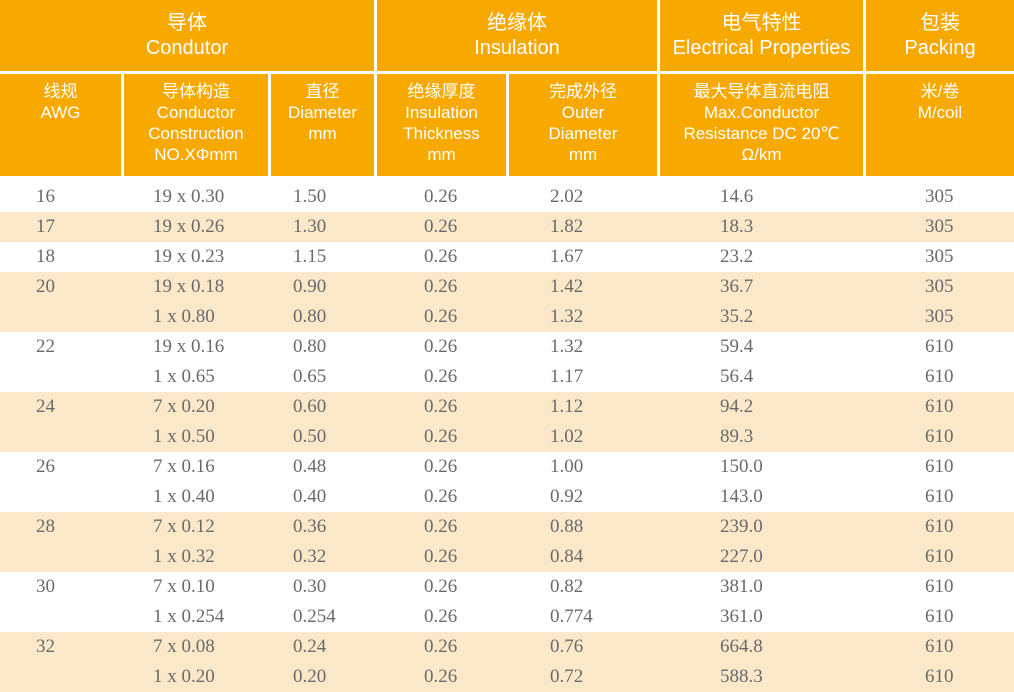 Image resolution: width=1014 pixels, height=692 pixels. I want to click on cell-construction: 7 x 0.16, so click(184, 466).